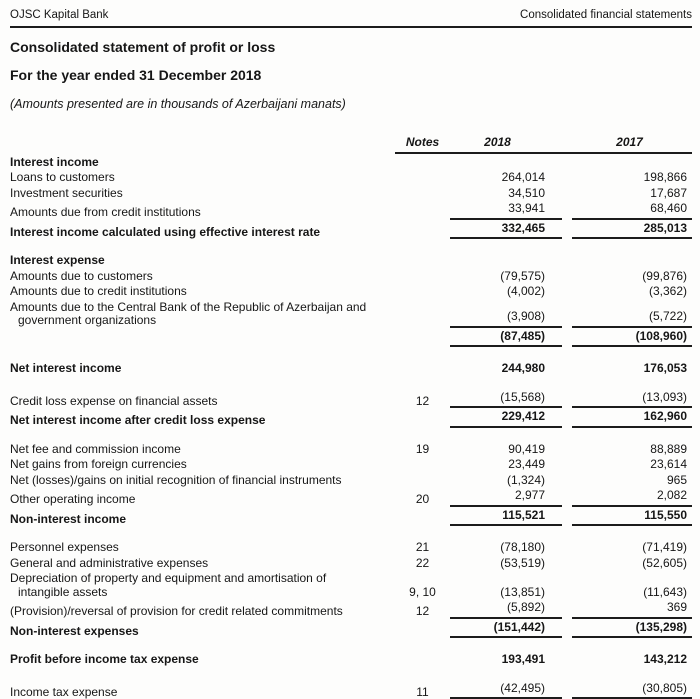  I want to click on table-header-row: Notes 2018 2017, so click(351, 144).